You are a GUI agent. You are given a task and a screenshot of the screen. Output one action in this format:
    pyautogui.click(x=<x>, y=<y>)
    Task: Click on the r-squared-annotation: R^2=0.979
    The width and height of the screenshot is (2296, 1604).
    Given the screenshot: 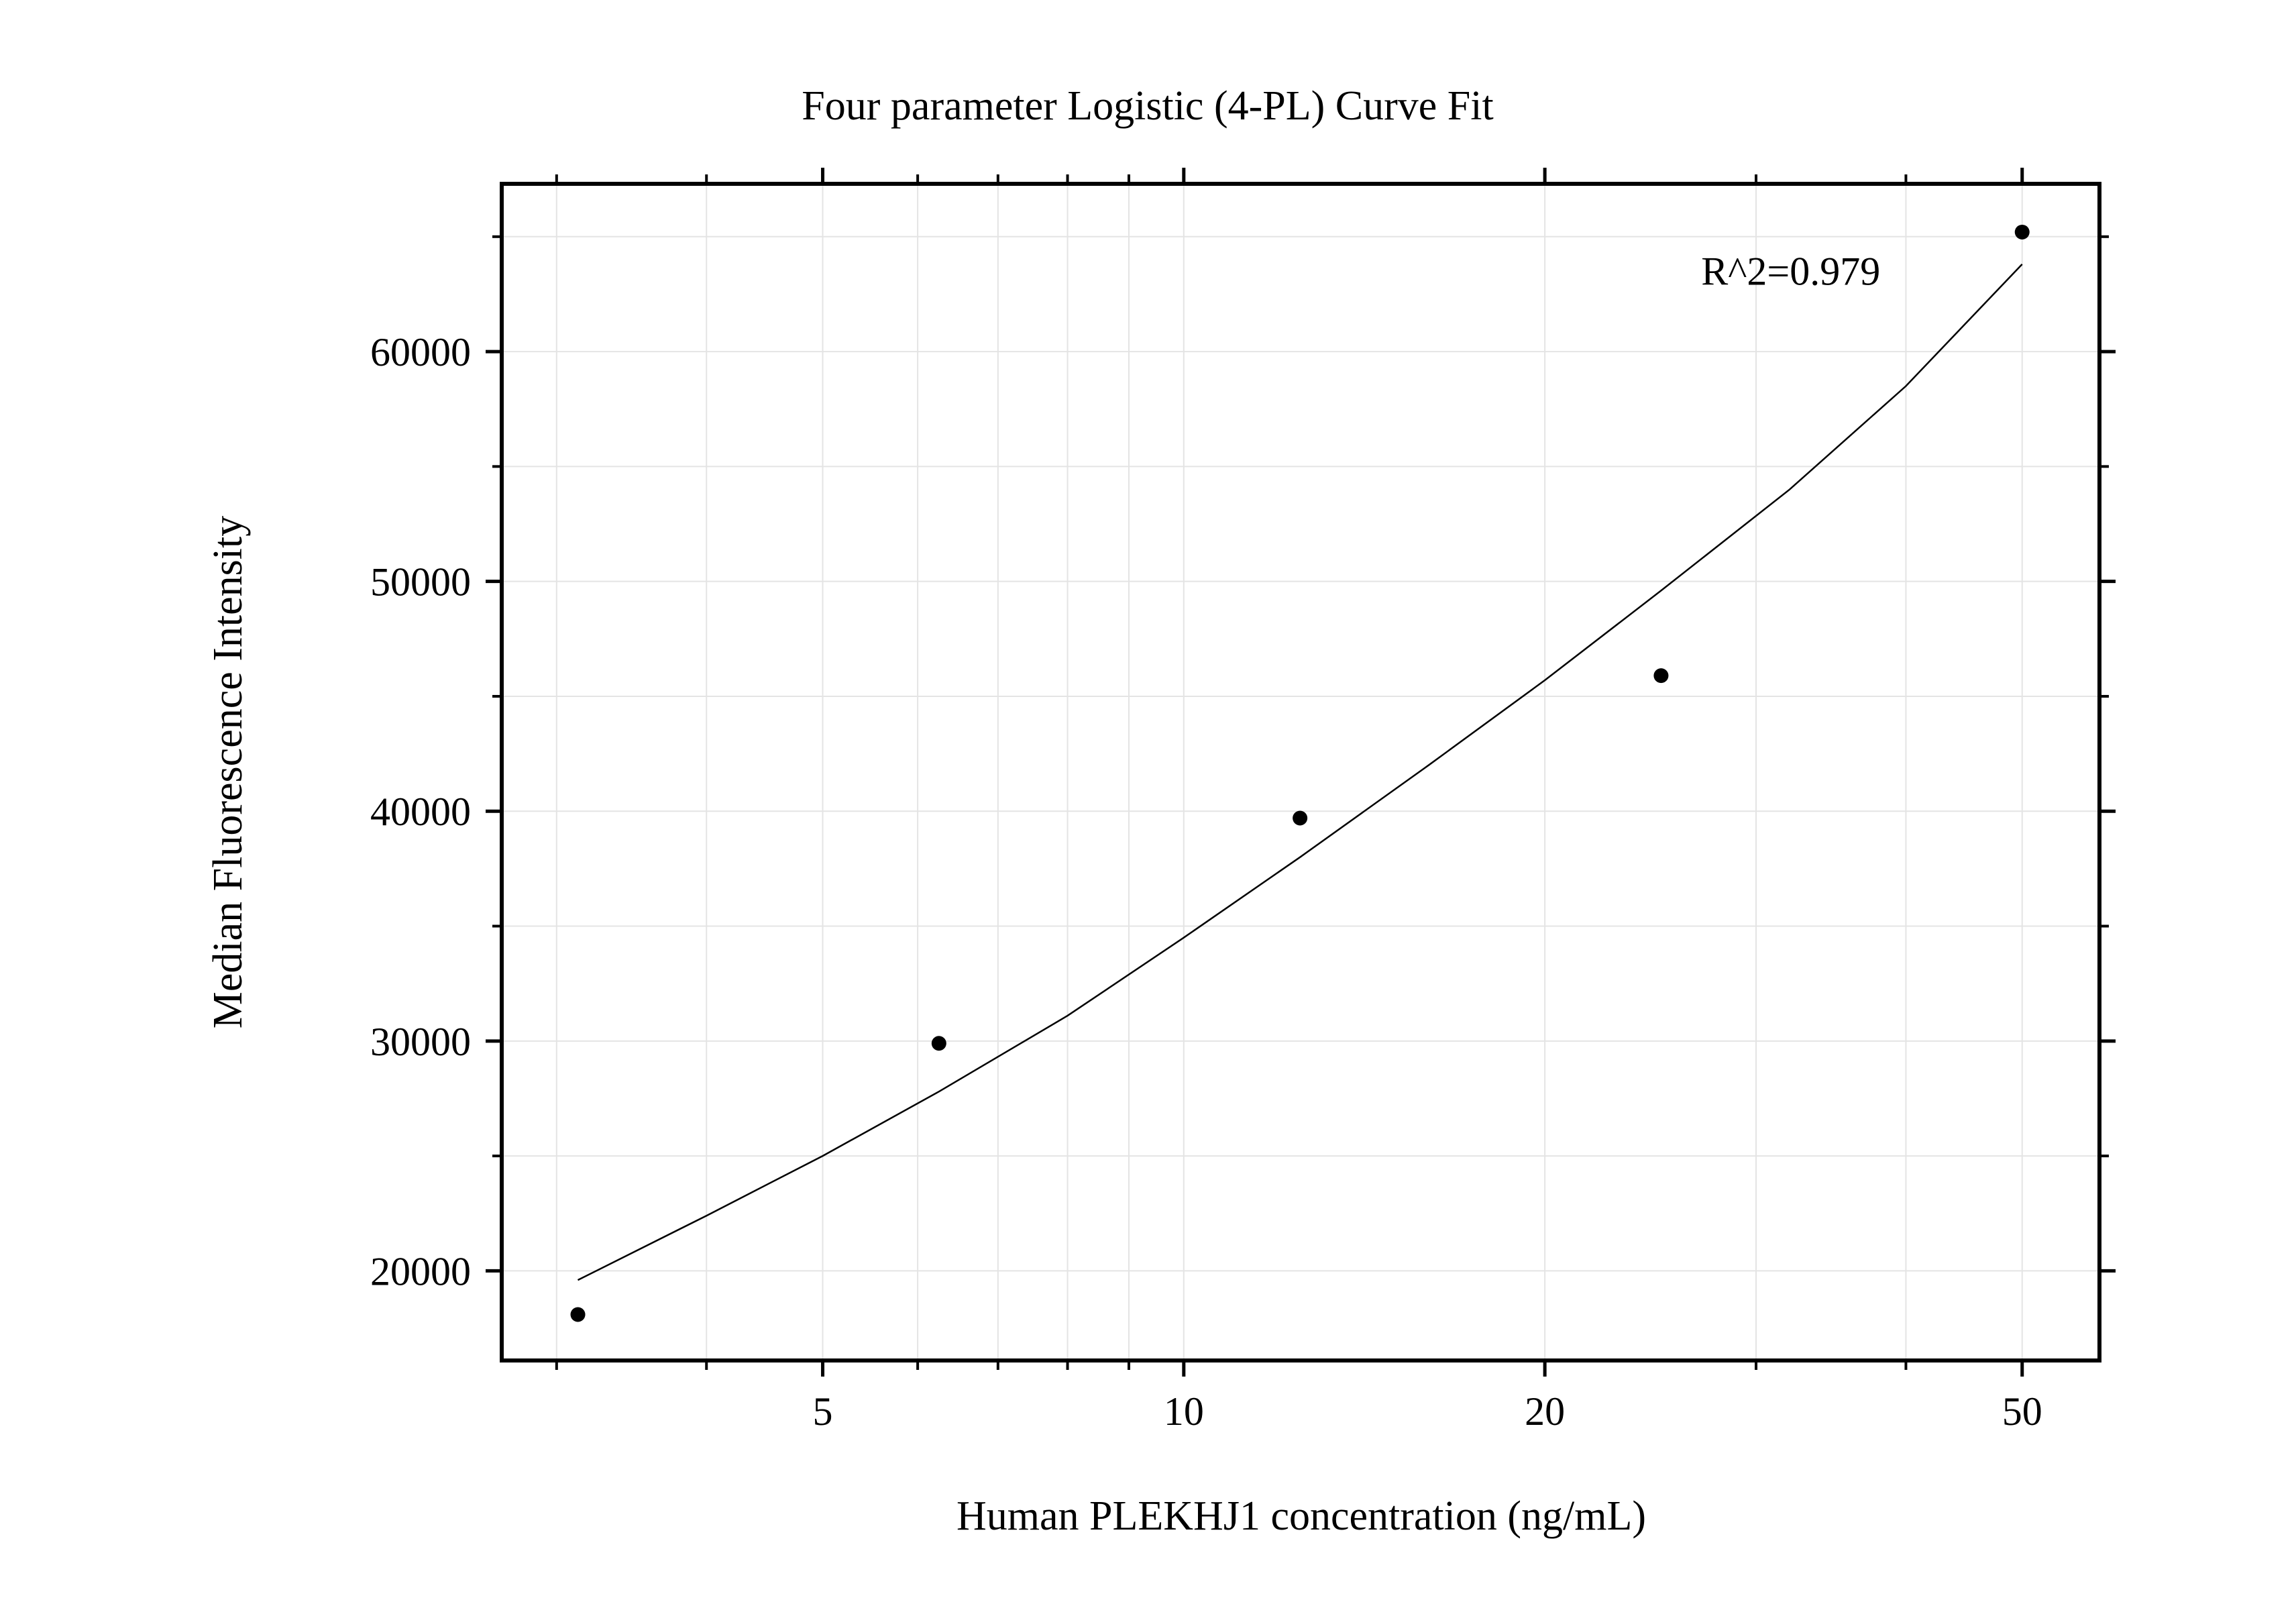 What is the action you would take?
    pyautogui.click(x=1791, y=272)
    